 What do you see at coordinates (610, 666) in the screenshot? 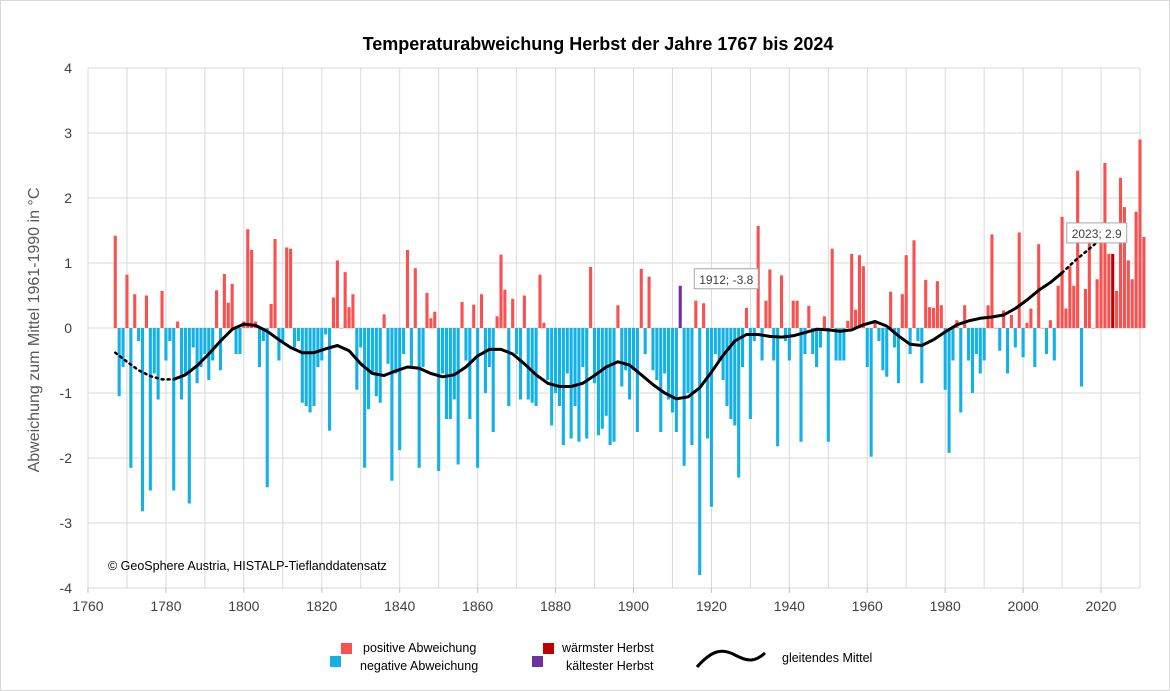
I see `legend-coldest-label: kältester Herbst` at bounding box center [610, 666].